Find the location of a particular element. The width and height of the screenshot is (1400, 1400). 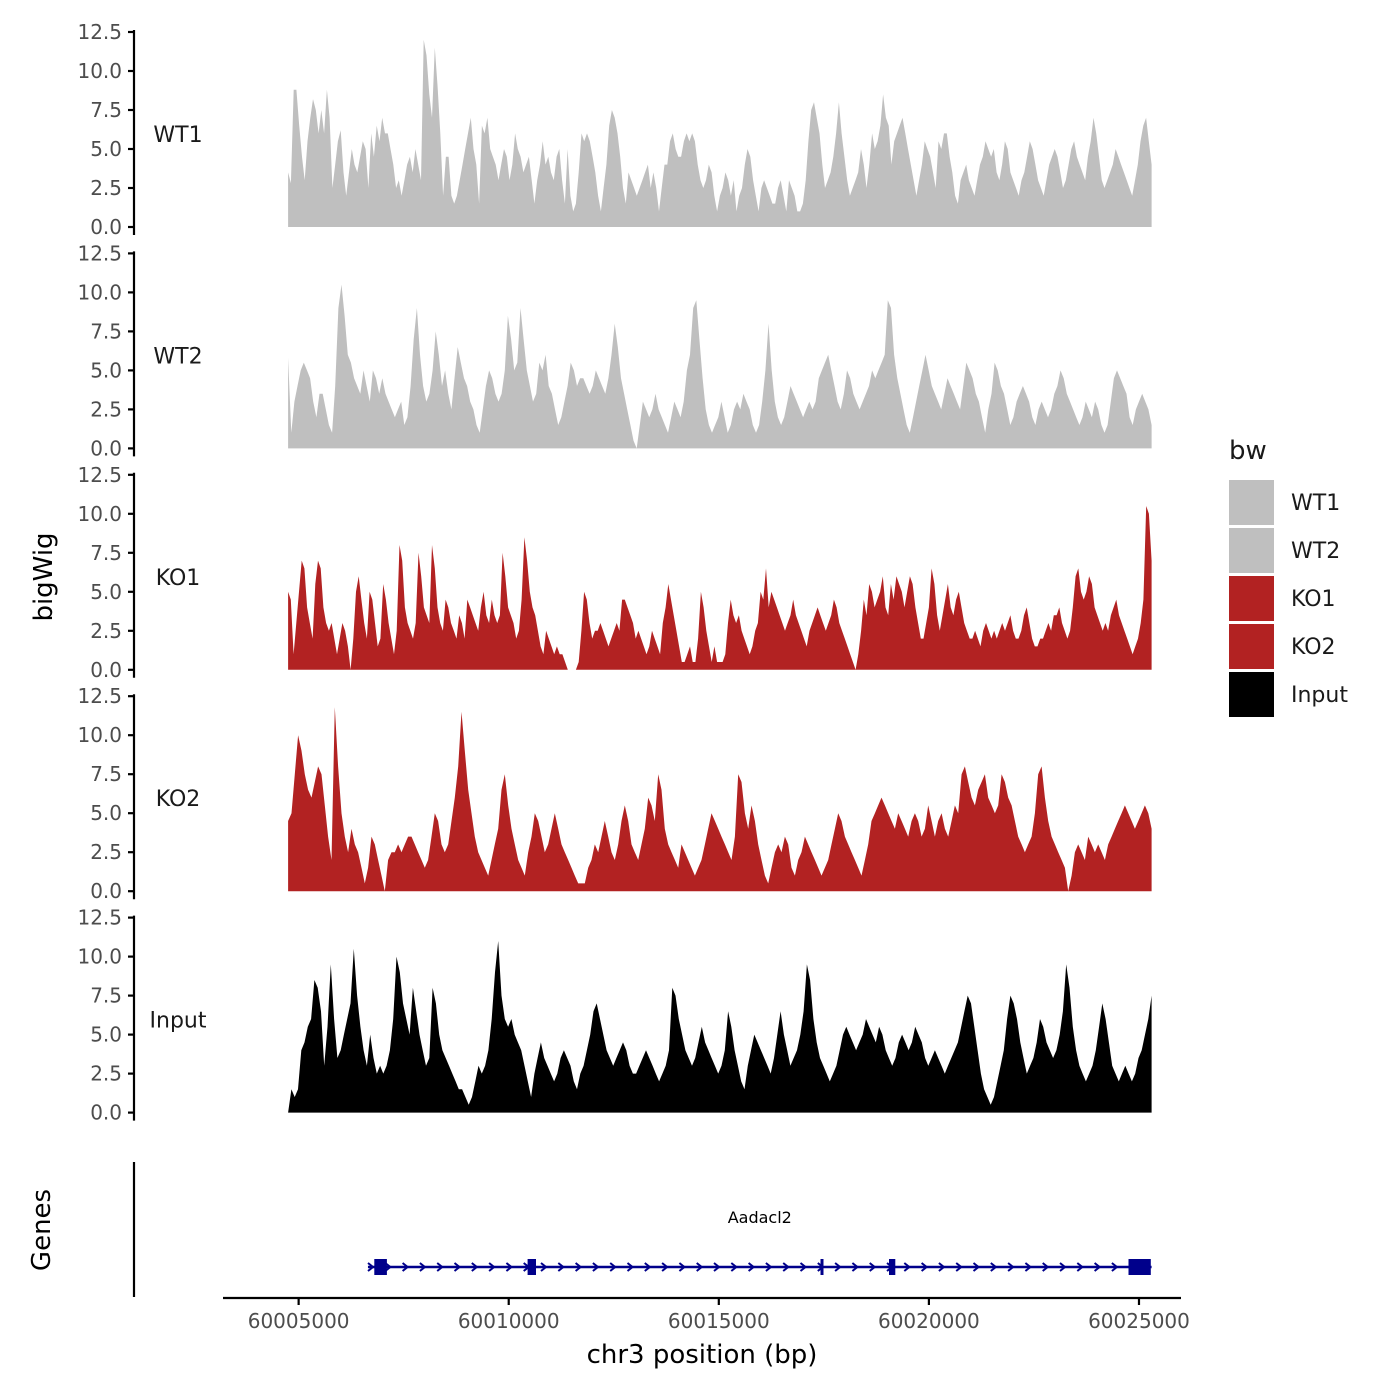

gene-name-label: Aadacl2 is located at coordinates (760, 1217).